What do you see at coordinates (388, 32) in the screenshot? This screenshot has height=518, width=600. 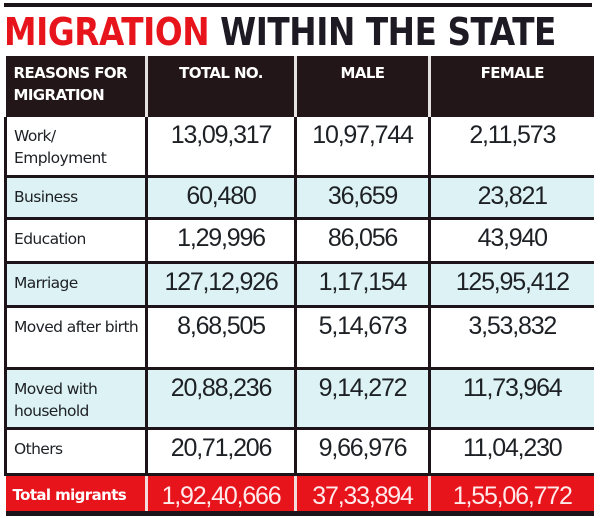 I see `title-rest: WITHIN THE STATE` at bounding box center [388, 32].